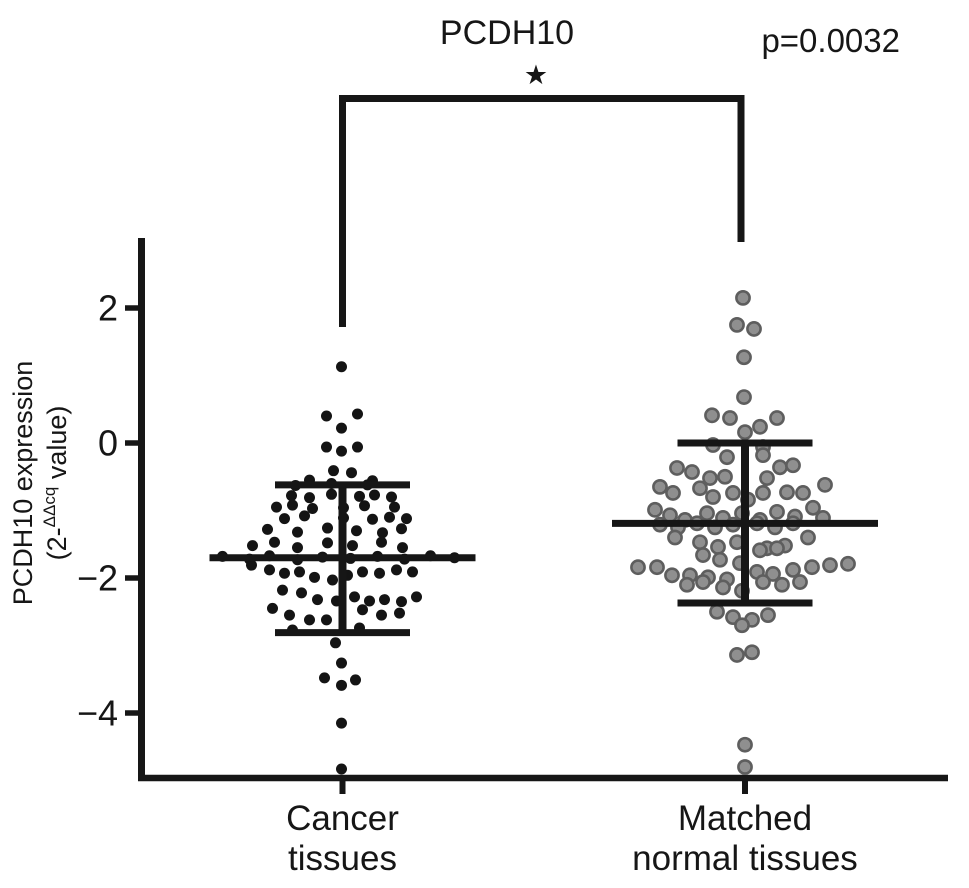  What do you see at coordinates (97, 578) in the screenshot?
I see `y-axis-tick-label: −2` at bounding box center [97, 578].